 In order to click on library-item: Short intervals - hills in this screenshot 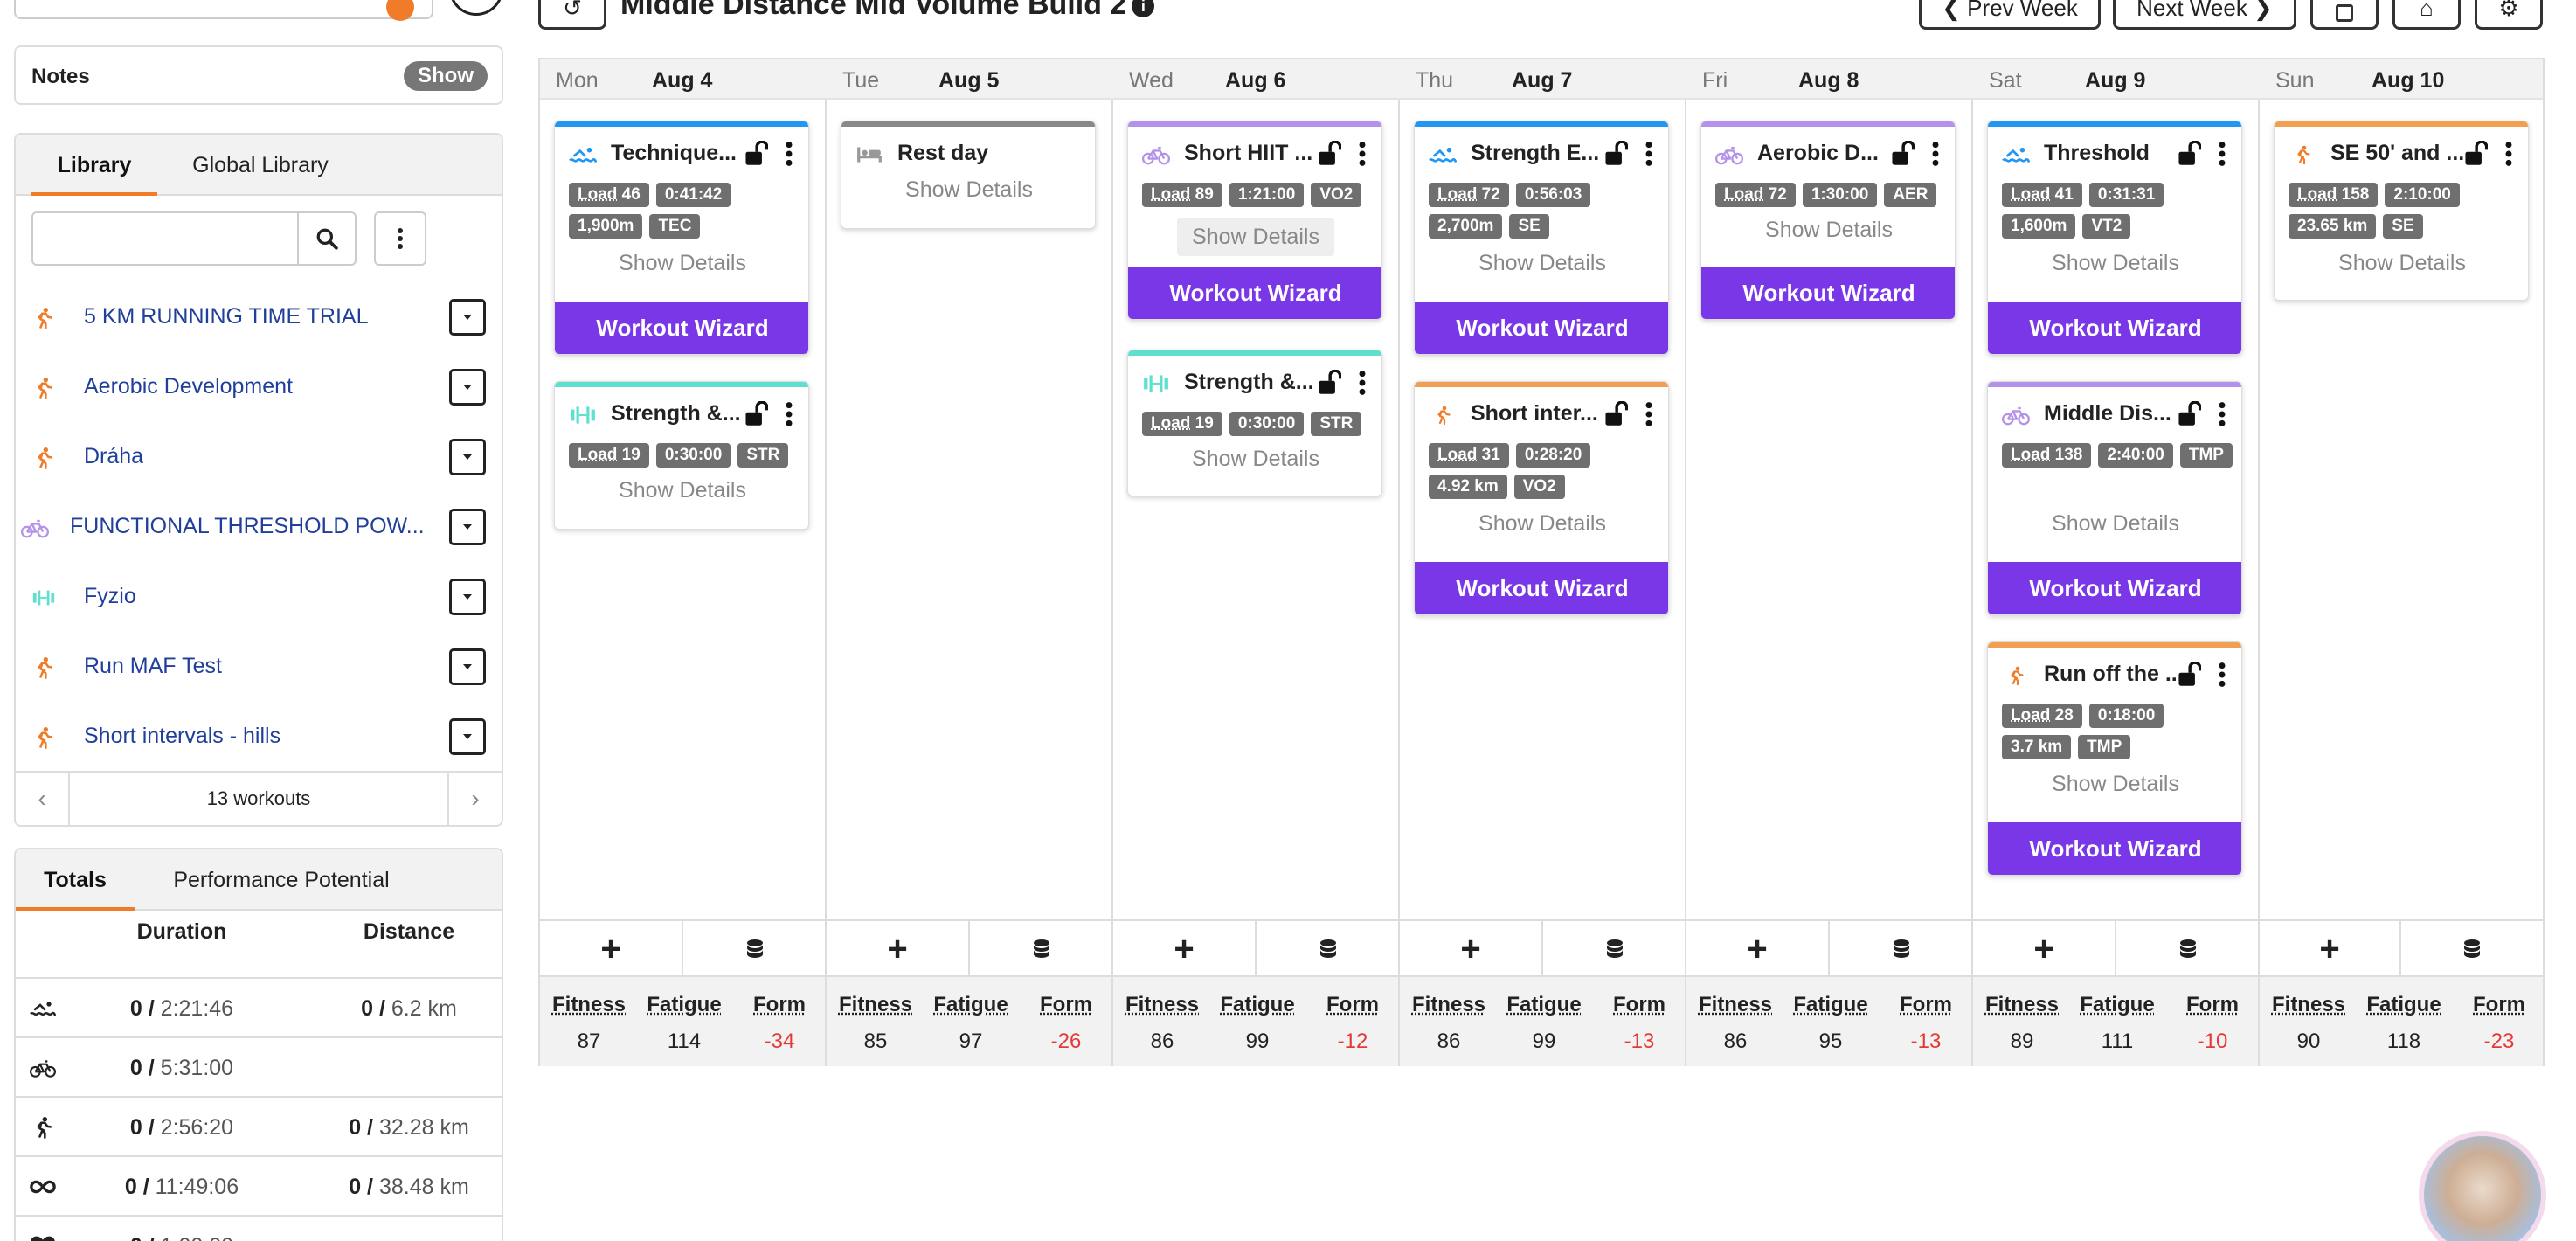, I will do `click(259, 738)`.